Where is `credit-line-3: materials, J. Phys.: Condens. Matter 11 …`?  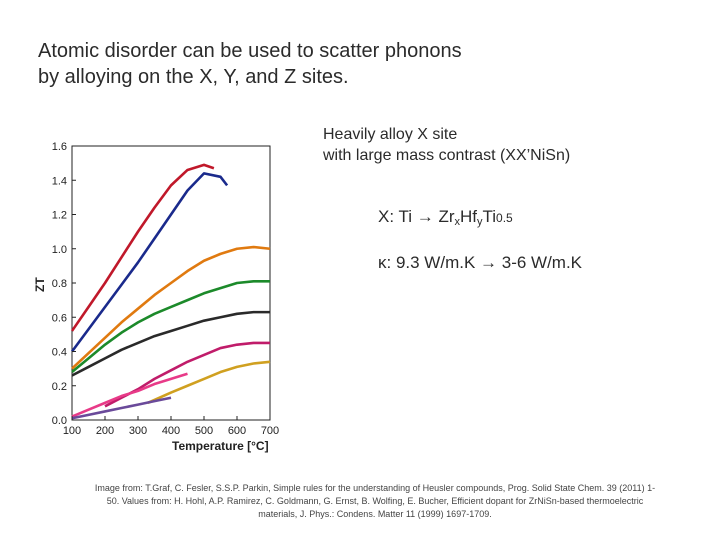
credit-line-3: materials, J. Phys.: Condens. Matter 11 … is located at coordinates (375, 514).